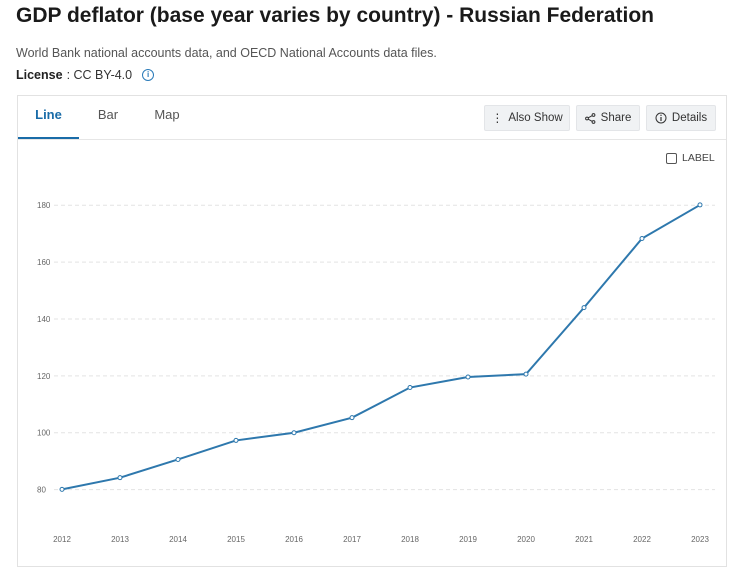 Image resolution: width=733 pixels, height=567 pixels. Describe the element at coordinates (497, 118) in the screenshot. I see `more-vertical-icon: ⋮` at that location.